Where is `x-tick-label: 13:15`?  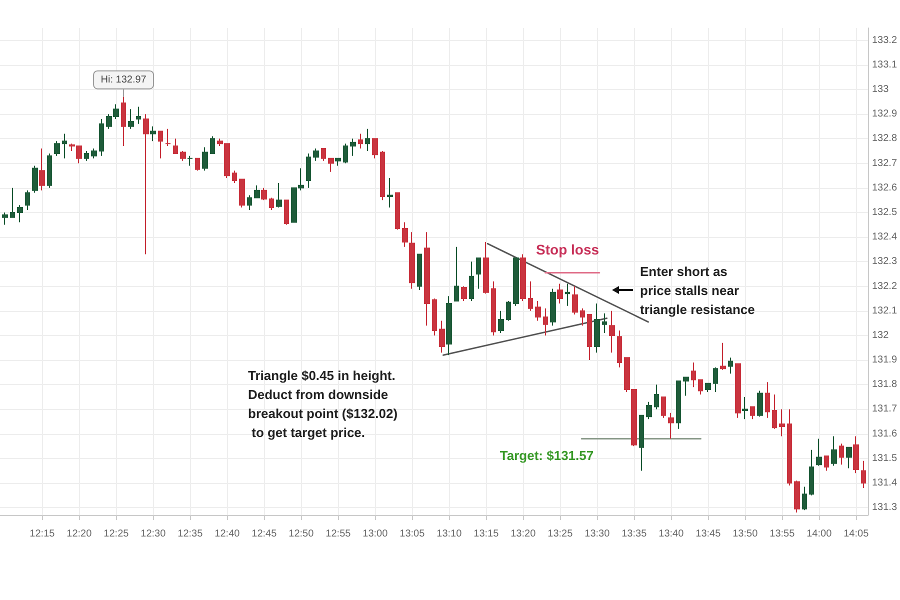 x-tick-label: 13:15 is located at coordinates (487, 534).